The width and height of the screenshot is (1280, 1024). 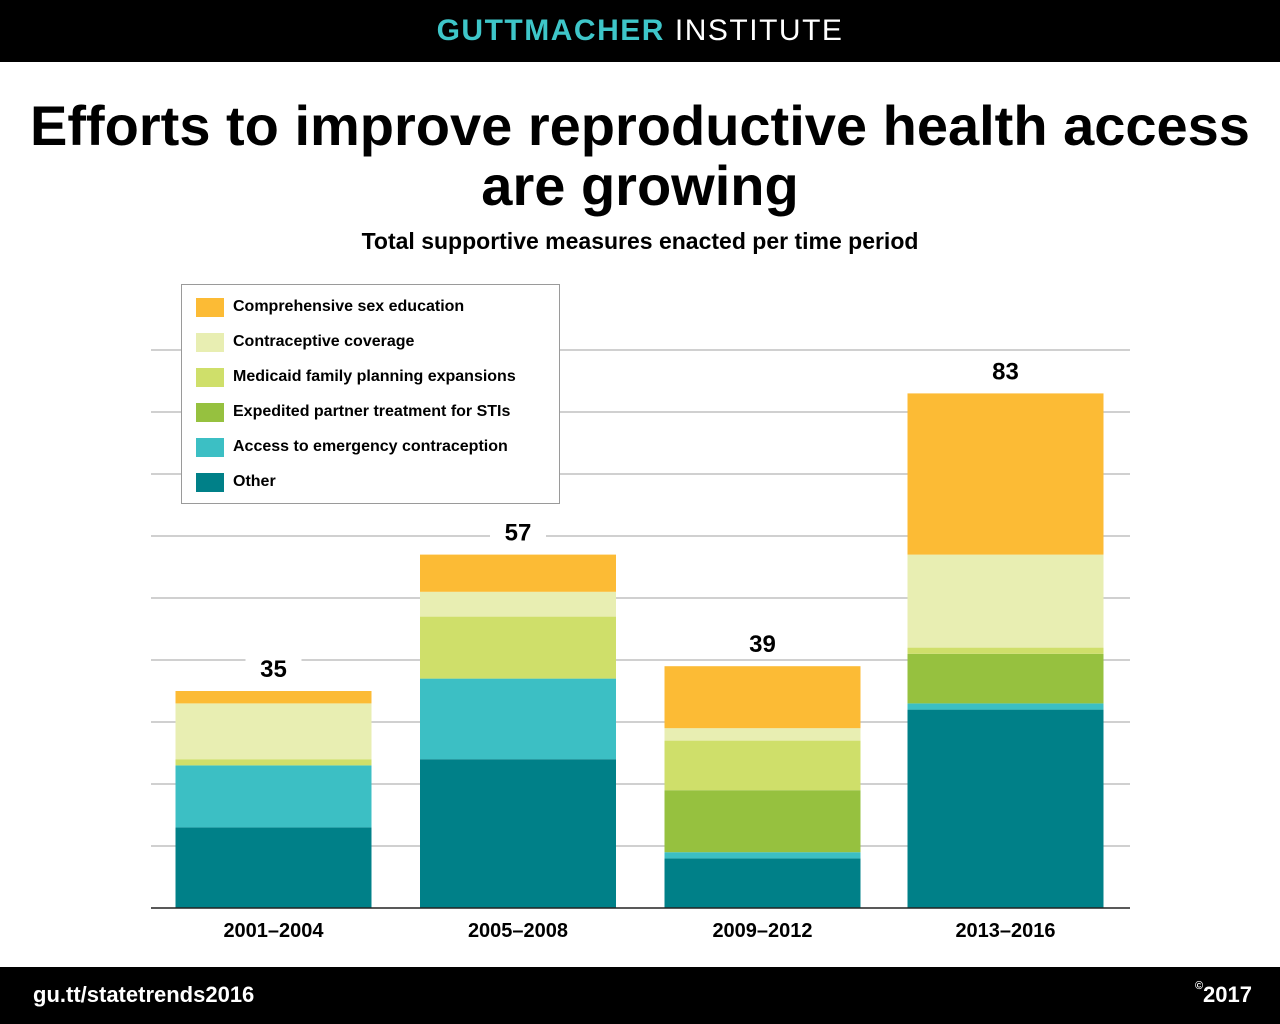 I want to click on legend-item: Access to emergency contraception, so click(x=352, y=447).